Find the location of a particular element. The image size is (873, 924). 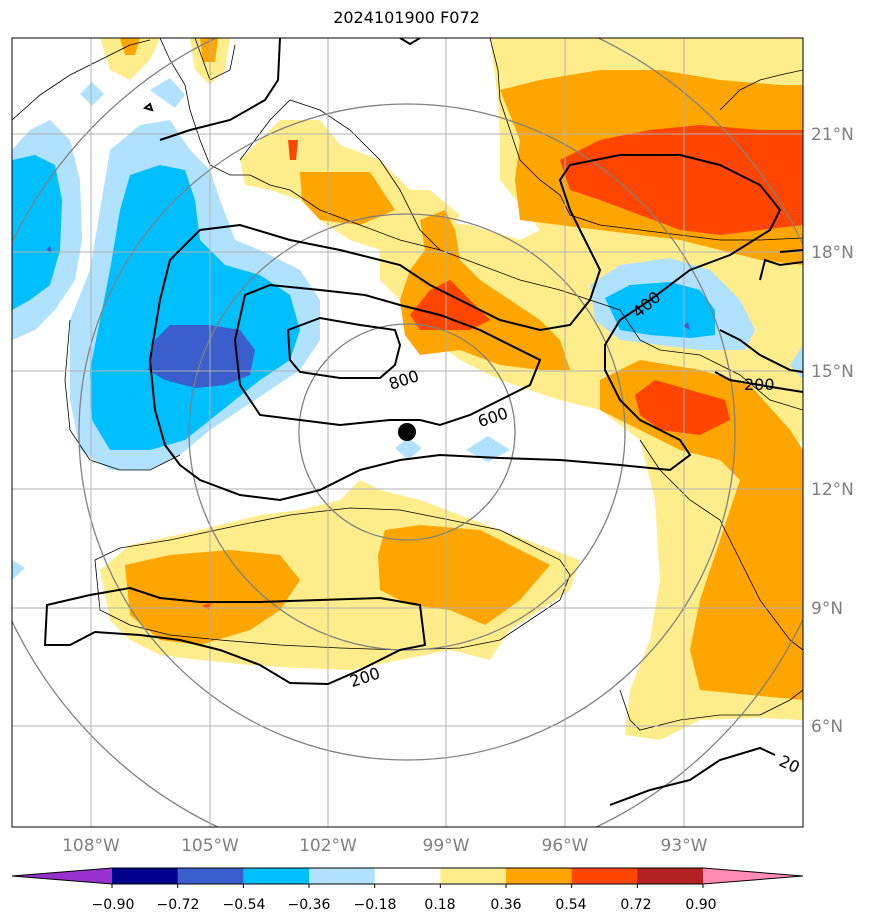

negative-anomaly-light-top is located at coordinates (167, 93).